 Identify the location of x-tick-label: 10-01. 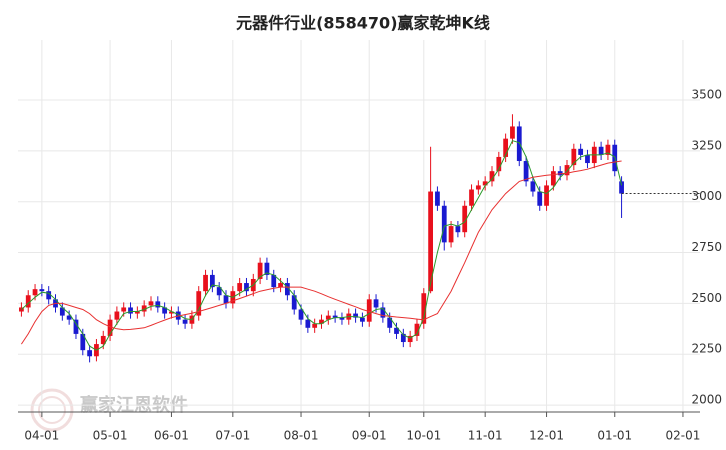
(423, 436).